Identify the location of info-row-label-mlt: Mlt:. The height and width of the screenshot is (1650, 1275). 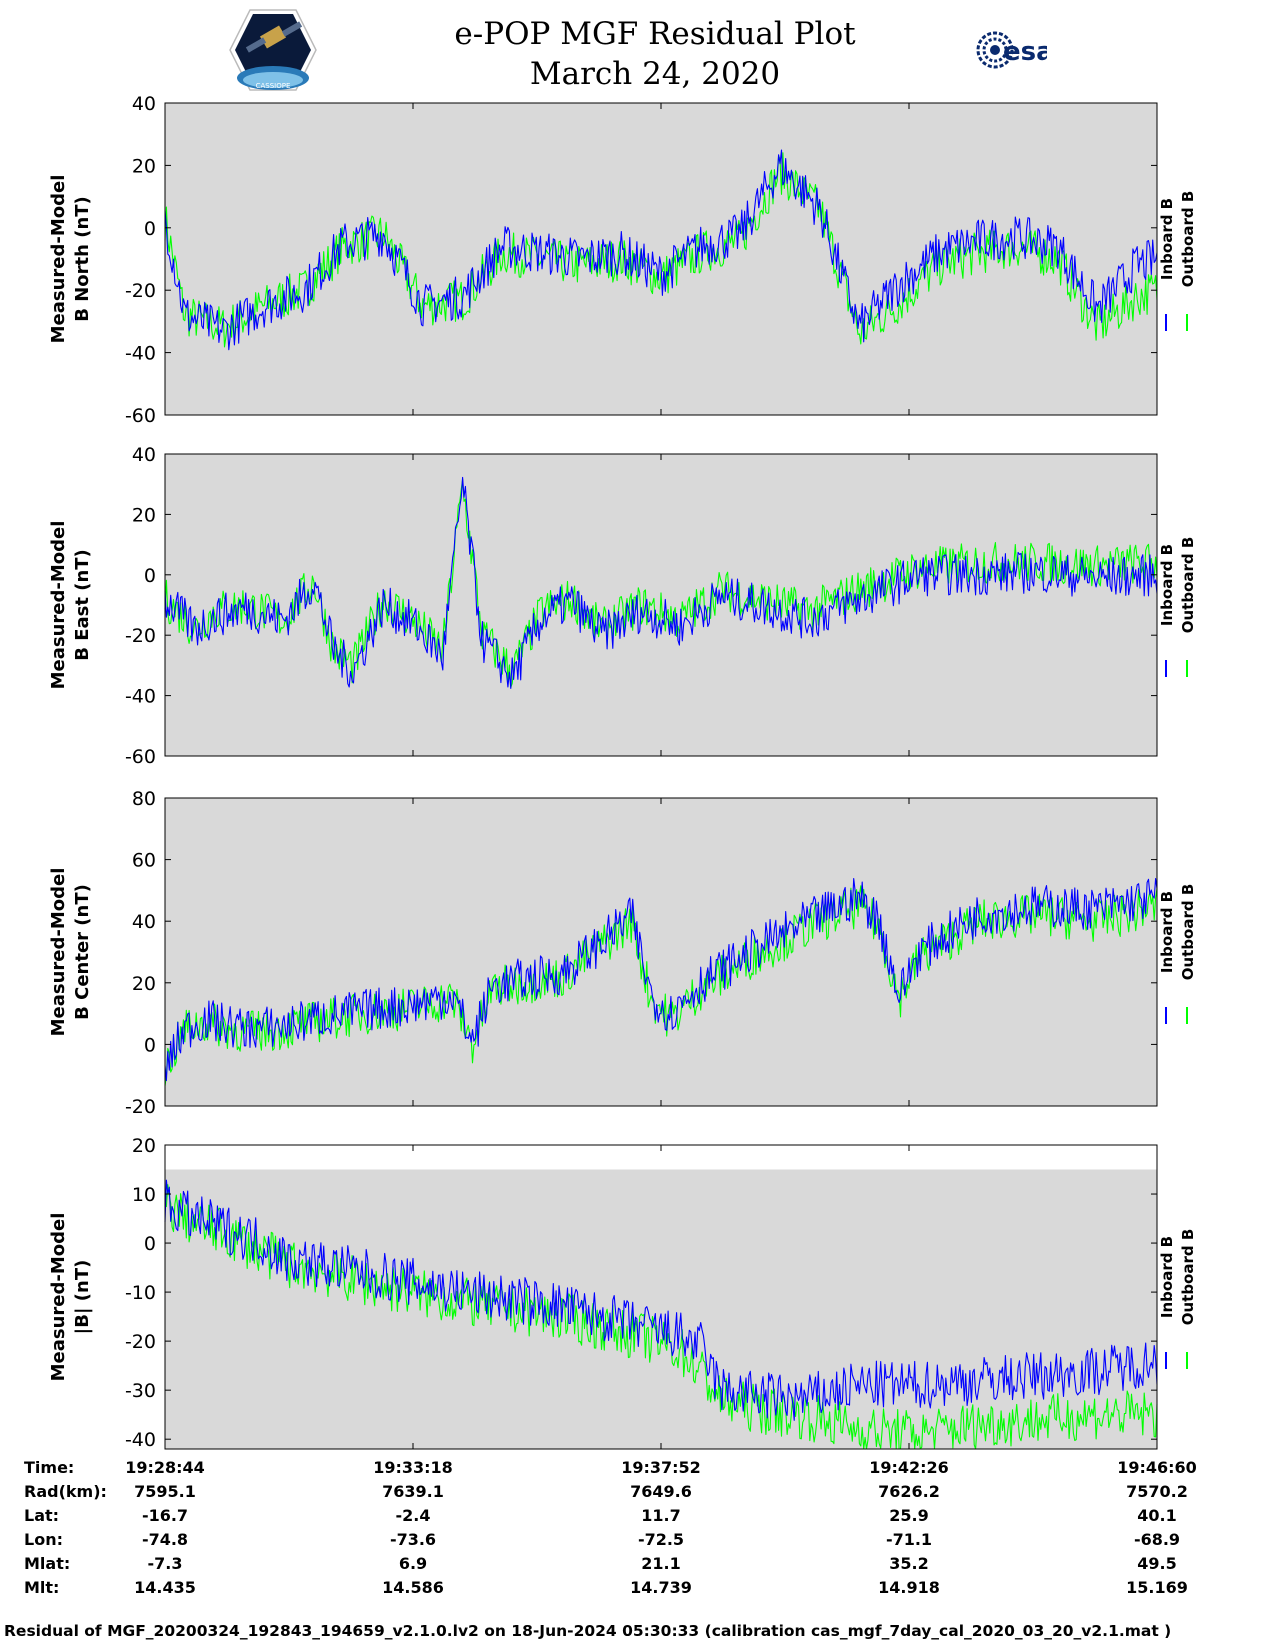
(42, 1587).